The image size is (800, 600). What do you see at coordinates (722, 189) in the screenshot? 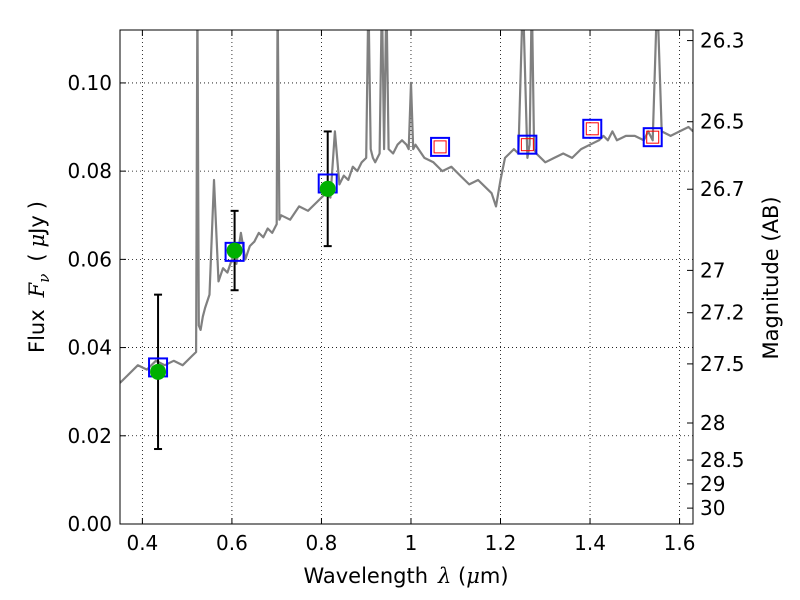
I see `magnitude-tick-label: 26.7` at bounding box center [722, 189].